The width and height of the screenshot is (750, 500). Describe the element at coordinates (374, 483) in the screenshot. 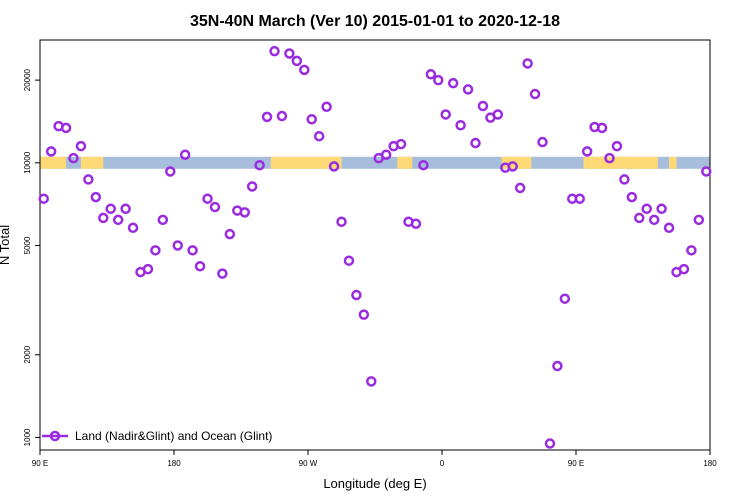

I see `x-axis-label: Longitude (deg E)` at that location.